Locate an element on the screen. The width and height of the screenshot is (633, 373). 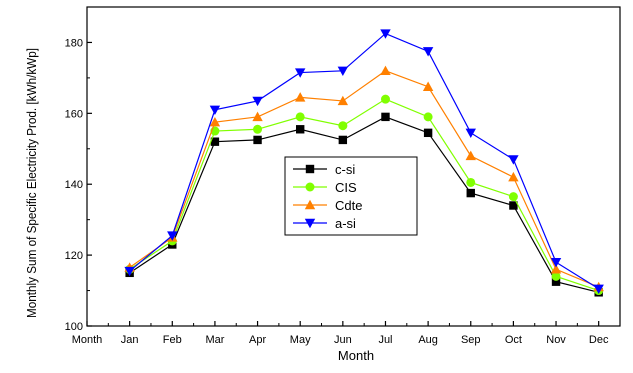
y-tick-label: 100 is located at coordinates (74, 327).